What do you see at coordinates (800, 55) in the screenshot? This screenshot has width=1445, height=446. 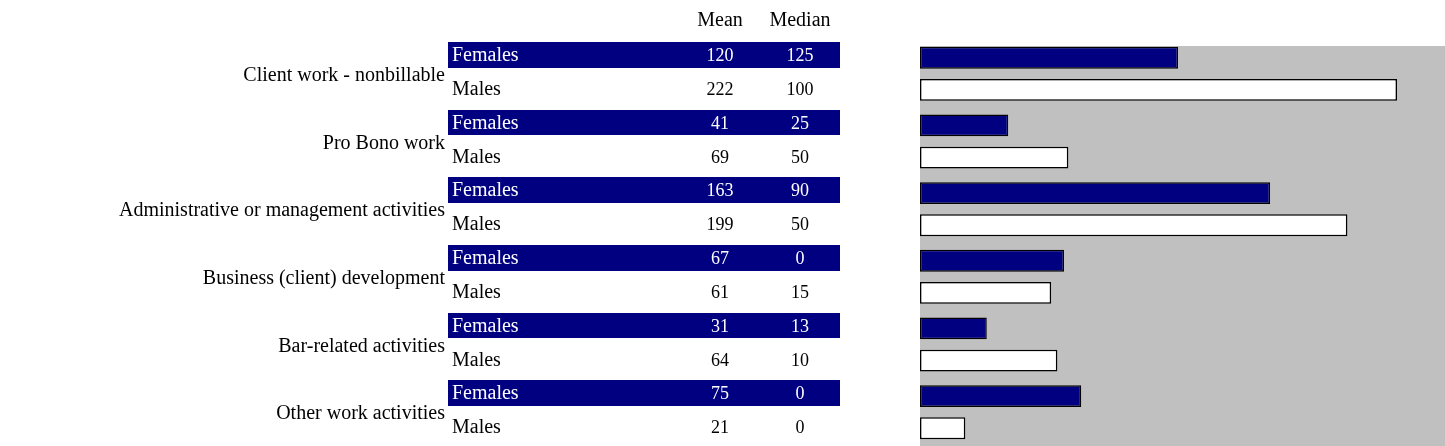 I see `text: 125` at bounding box center [800, 55].